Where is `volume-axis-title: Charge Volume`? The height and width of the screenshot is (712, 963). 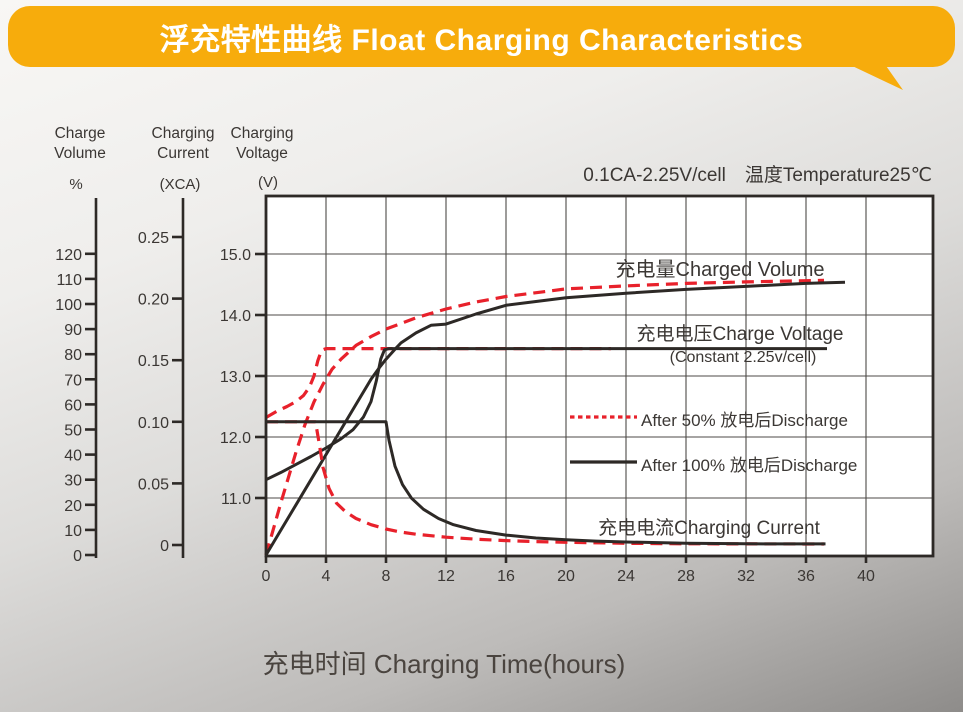
volume-axis-title: Charge Volume is located at coordinates (80, 143).